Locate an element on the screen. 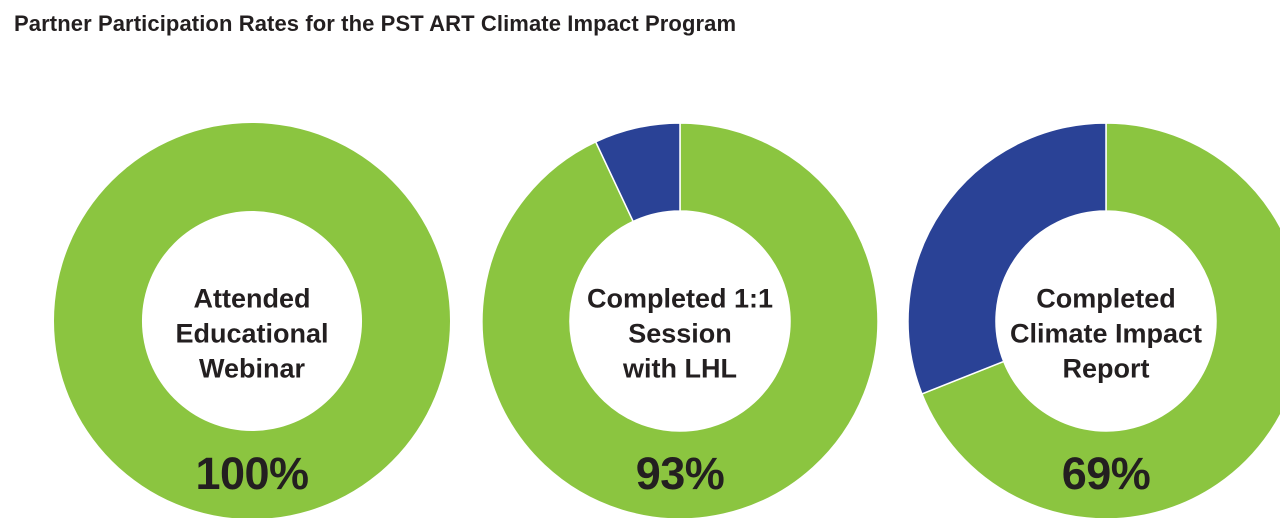  donut-label-line: Session is located at coordinates (680, 333).